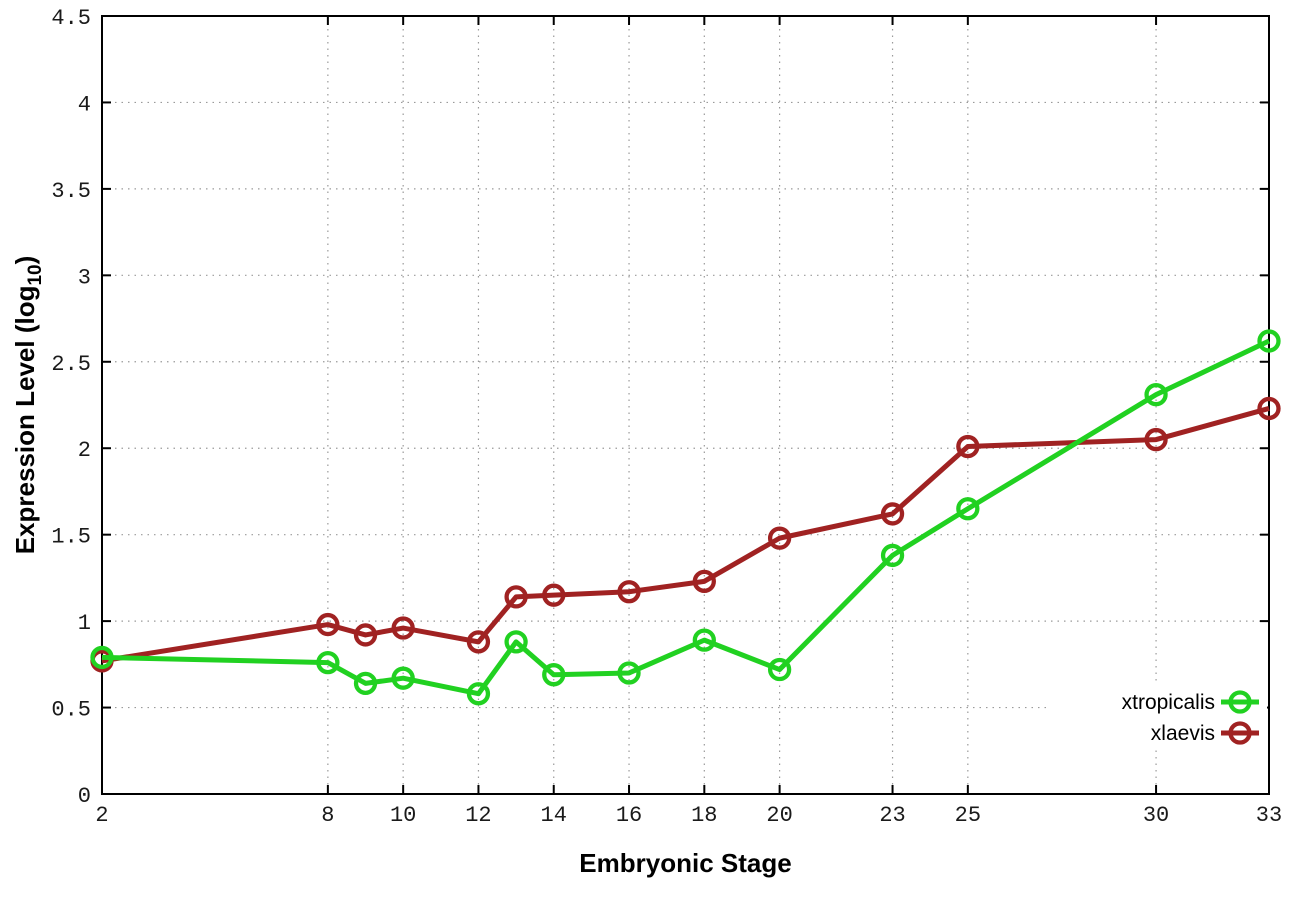  I want to click on x-tick-label: 33, so click(1269, 815).